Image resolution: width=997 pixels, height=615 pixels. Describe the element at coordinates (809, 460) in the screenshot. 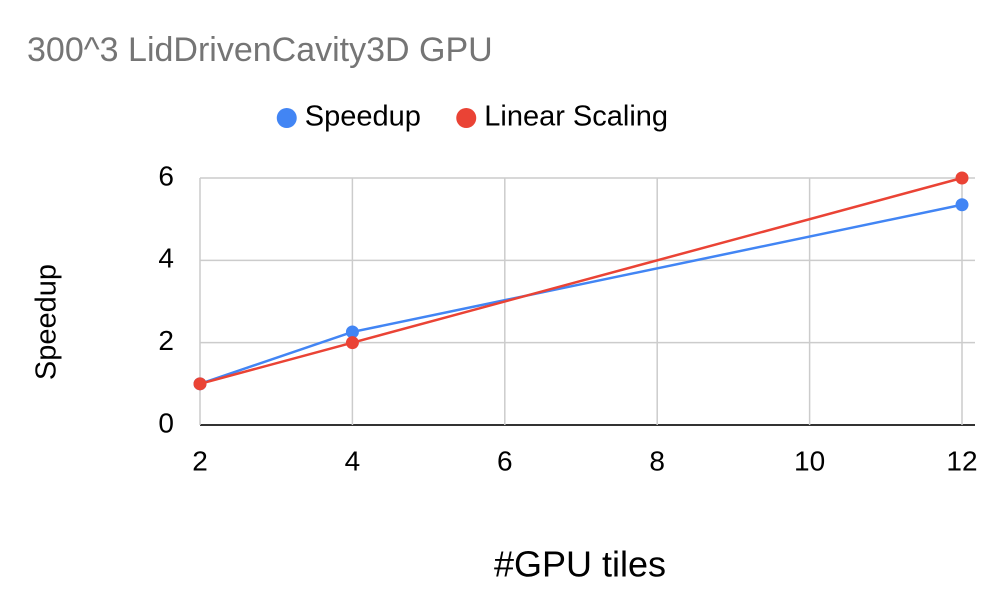

I see `x-tick-label: 10` at that location.